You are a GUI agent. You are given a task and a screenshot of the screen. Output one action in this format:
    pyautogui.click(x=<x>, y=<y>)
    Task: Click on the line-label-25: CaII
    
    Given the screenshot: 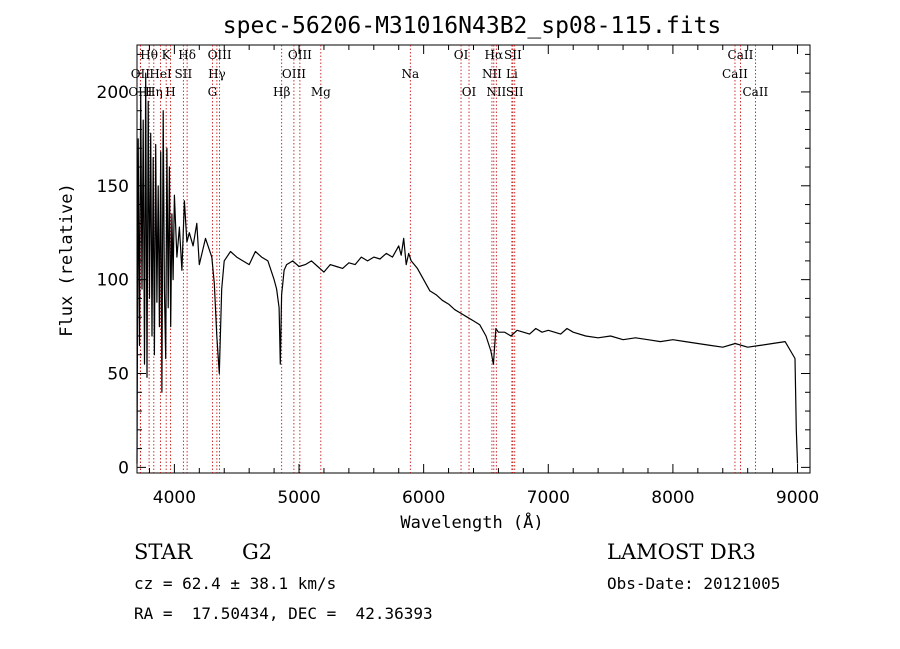 What is the action you would take?
    pyautogui.click(x=735, y=74)
    